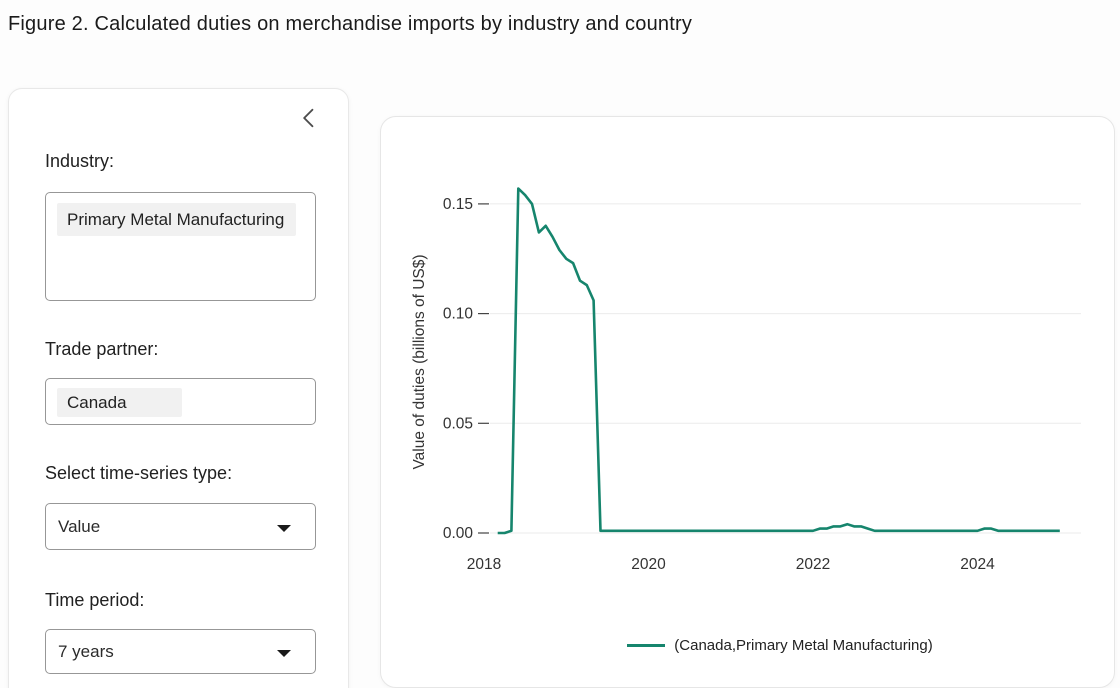 Image resolution: width=1120 pixels, height=688 pixels. Describe the element at coordinates (458, 314) in the screenshot. I see `svg-text: 0.10` at that location.